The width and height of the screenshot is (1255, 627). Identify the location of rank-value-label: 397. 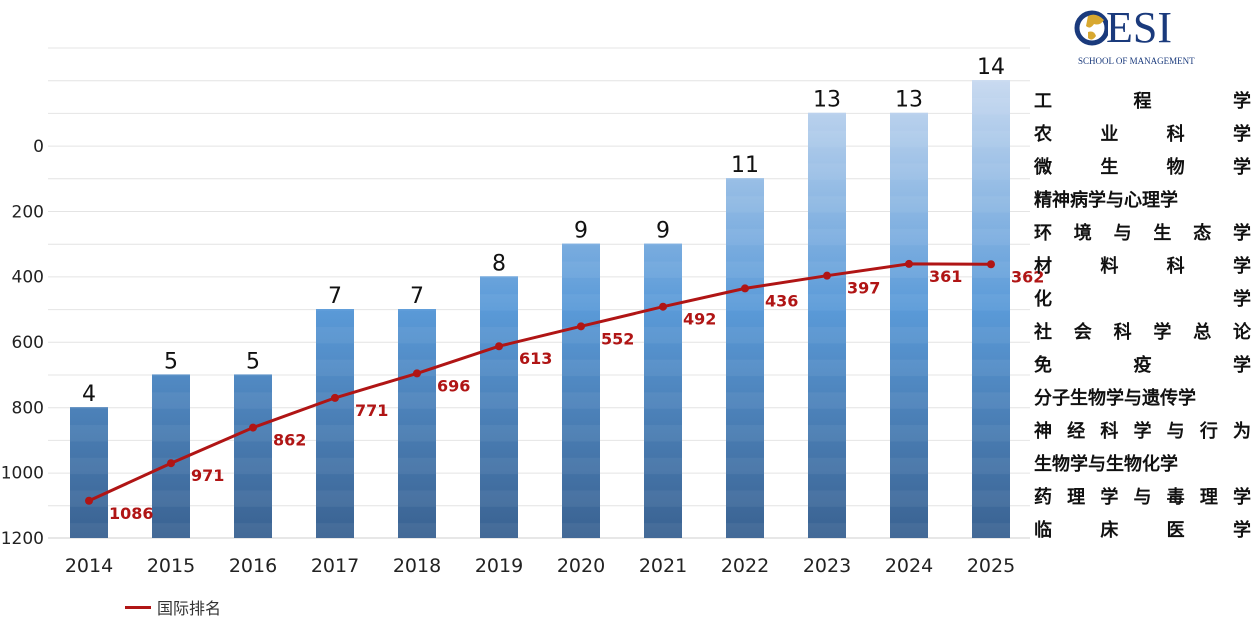
(863, 288).